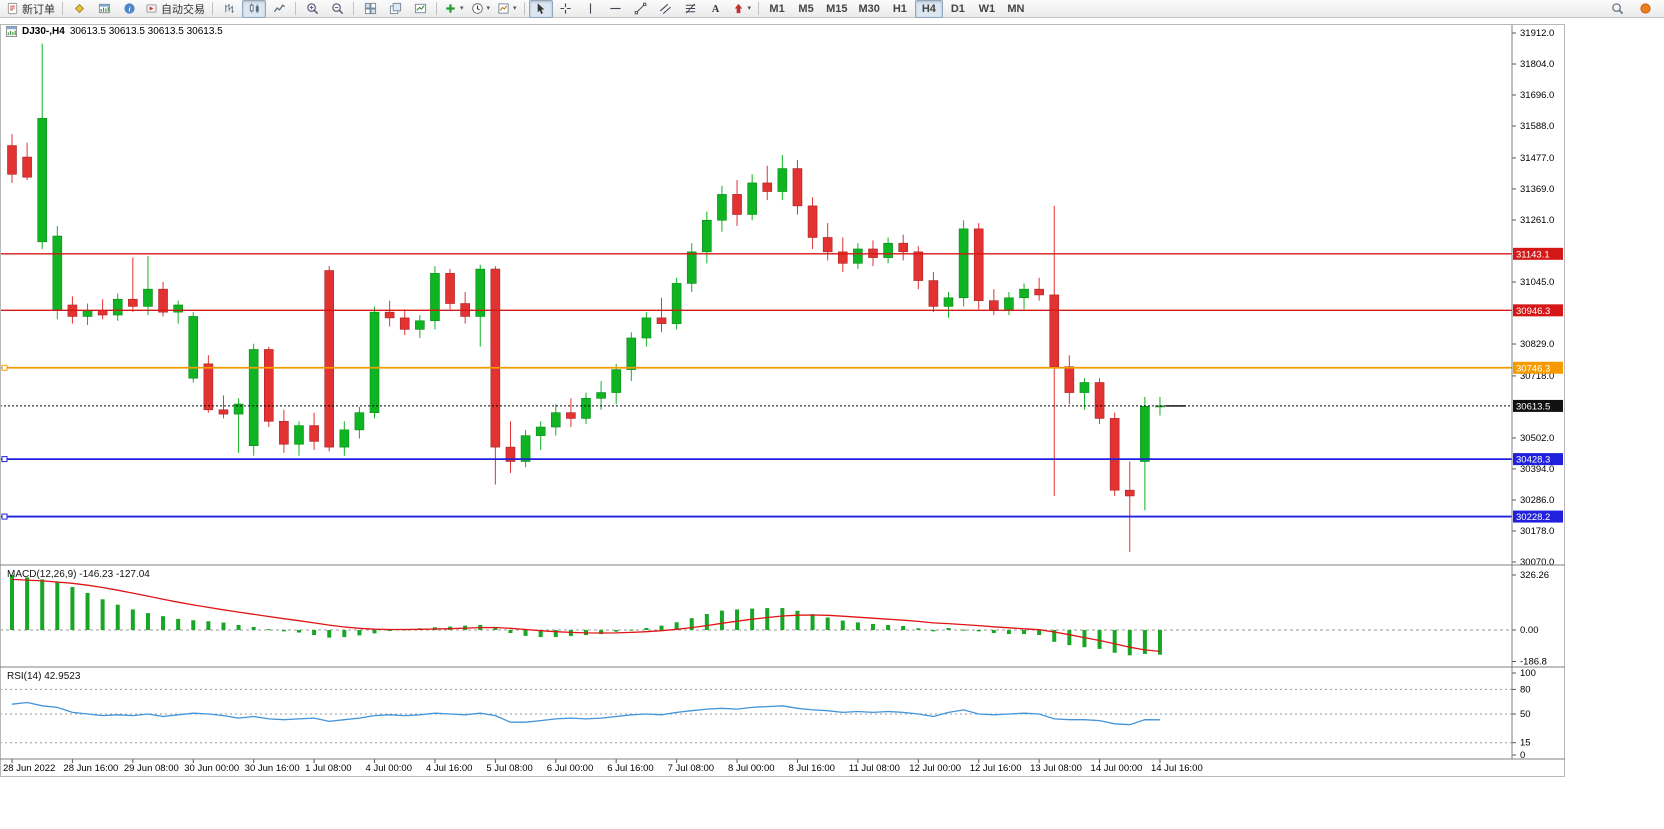 The height and width of the screenshot is (829, 1664). I want to click on svg-text: 0.00, so click(1529, 630).